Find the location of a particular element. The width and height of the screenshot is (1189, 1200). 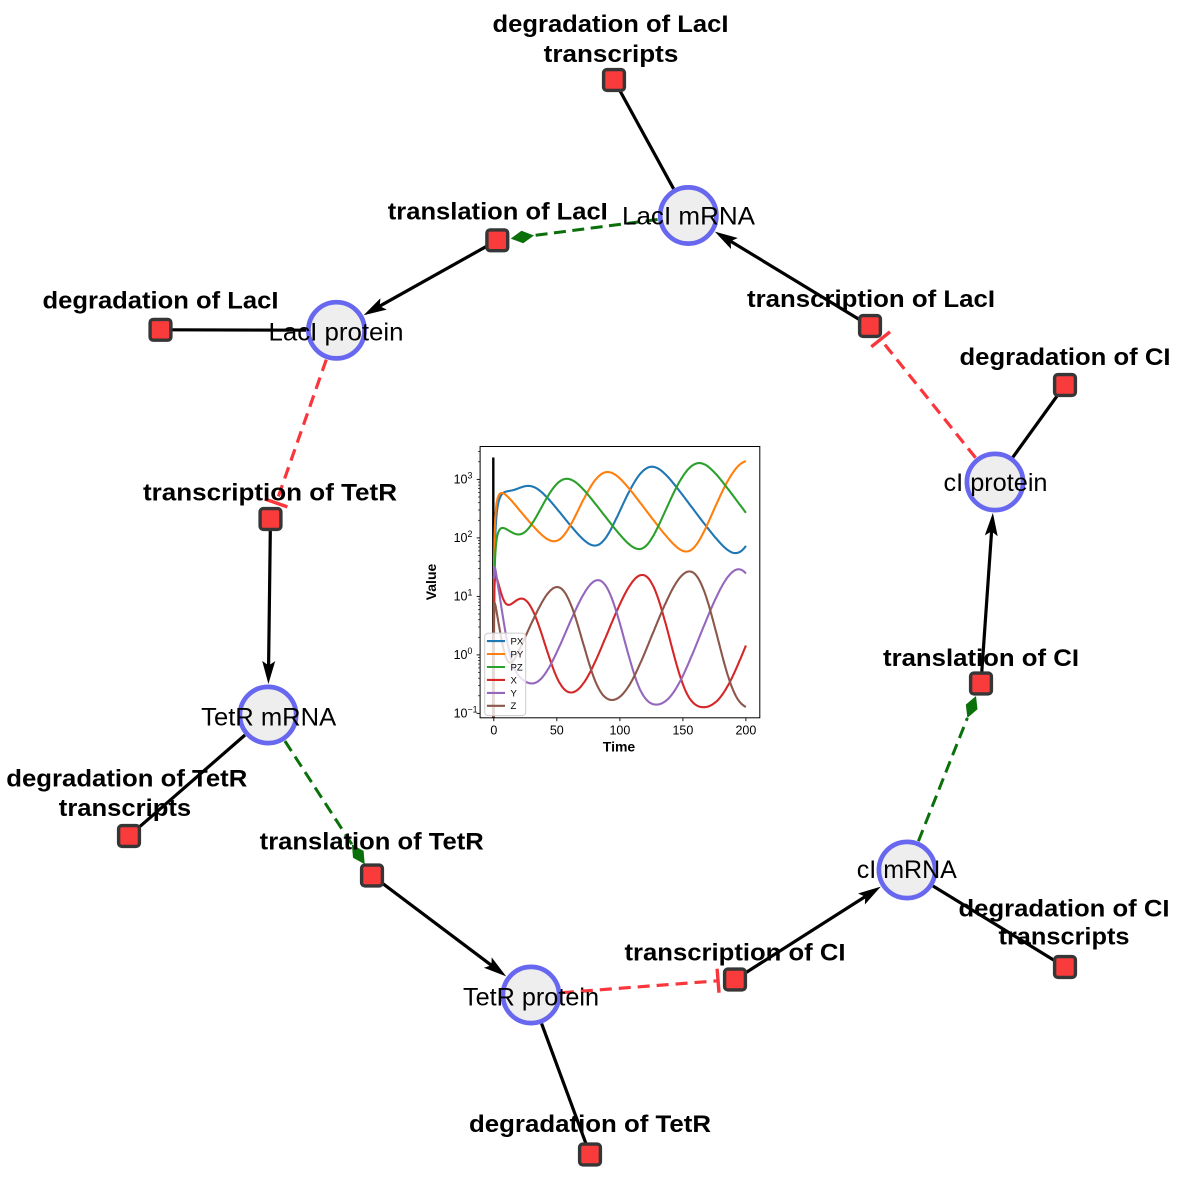

svg-text: X is located at coordinates (514, 680).